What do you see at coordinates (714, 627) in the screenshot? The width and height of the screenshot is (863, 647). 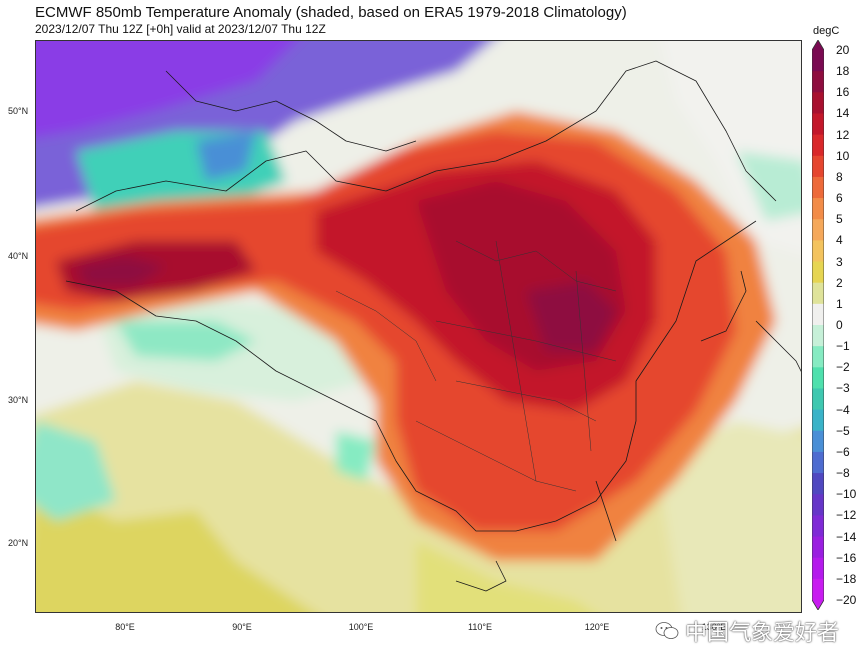 I see `lon-label-130: 130°E` at bounding box center [714, 627].